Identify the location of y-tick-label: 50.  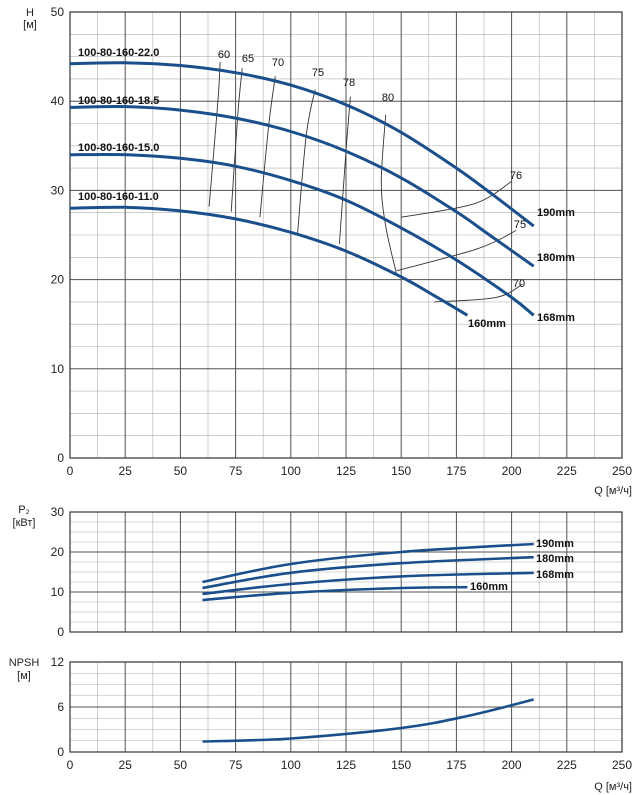
(58, 12).